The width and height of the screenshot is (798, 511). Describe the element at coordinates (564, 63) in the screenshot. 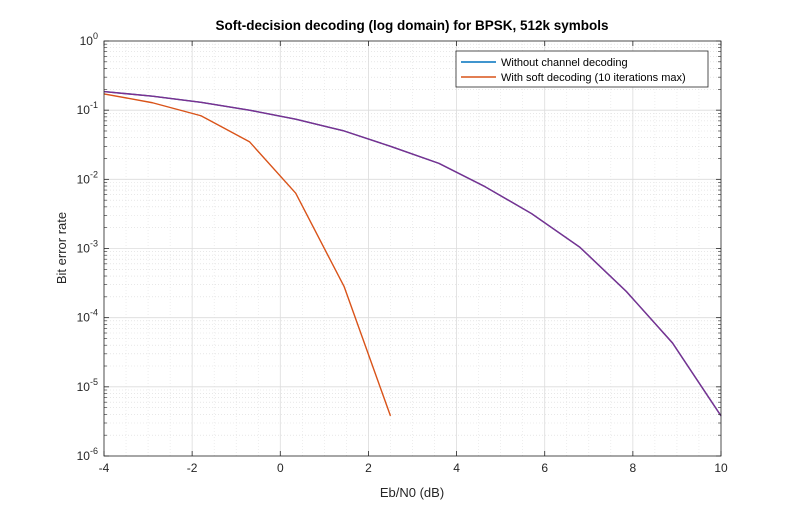

I see `legend-label: Without channel decoding` at that location.